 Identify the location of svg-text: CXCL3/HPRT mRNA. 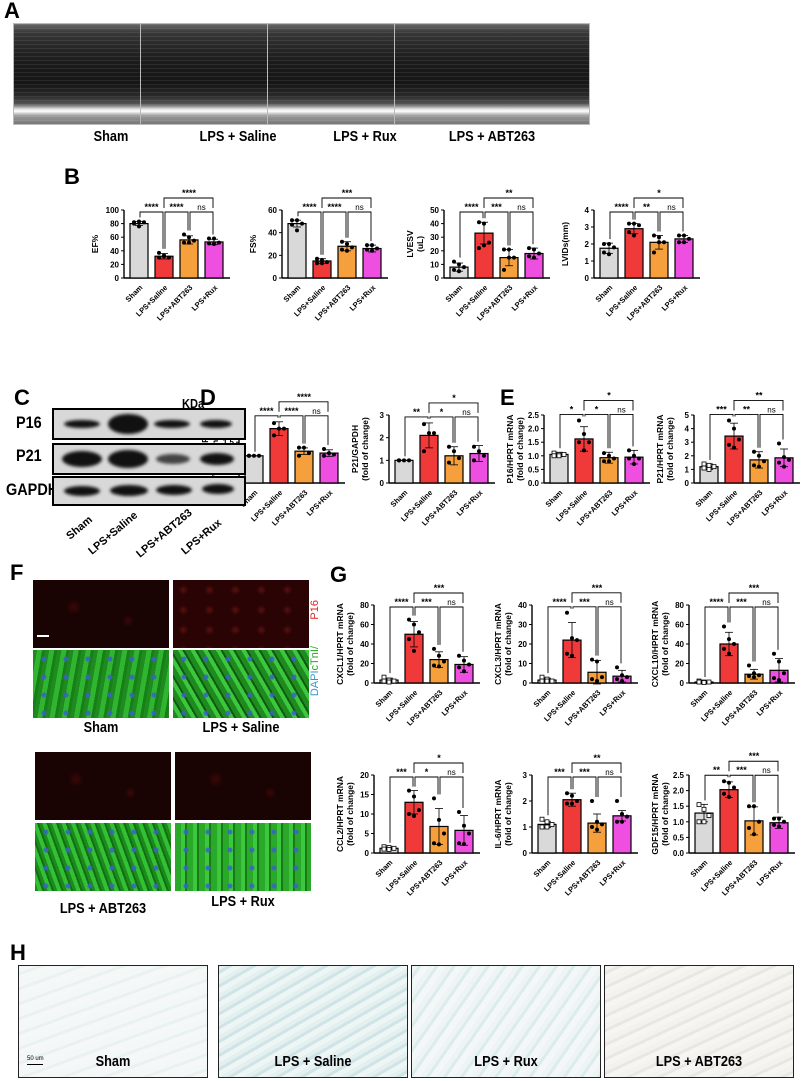
(498, 644).